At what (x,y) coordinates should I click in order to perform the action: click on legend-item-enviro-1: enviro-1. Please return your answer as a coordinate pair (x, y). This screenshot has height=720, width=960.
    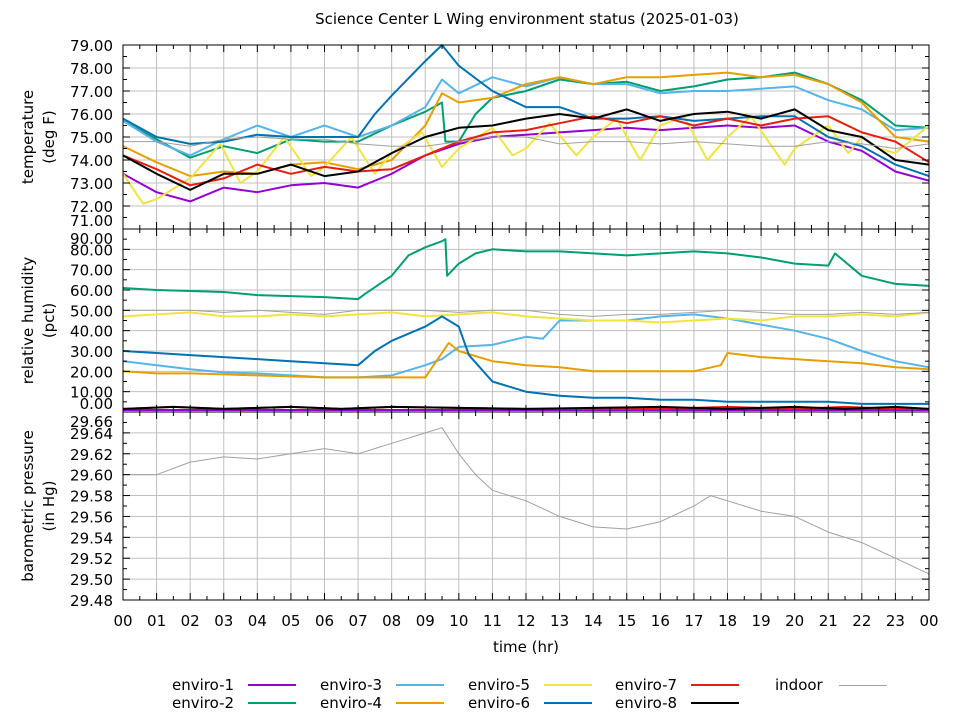
    Looking at the image, I should click on (234, 685).